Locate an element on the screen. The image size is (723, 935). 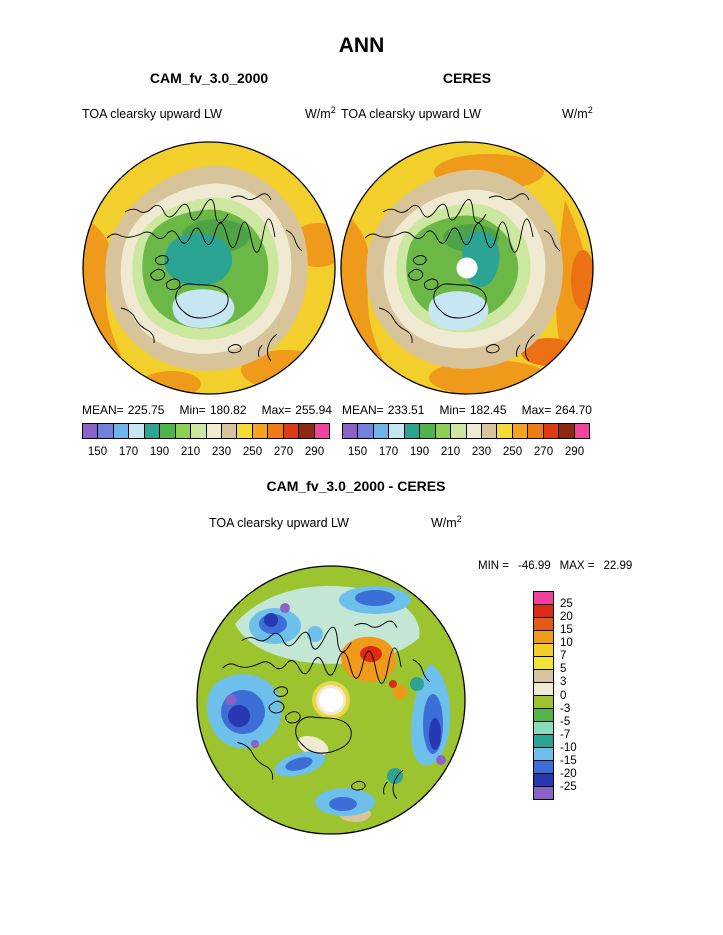
difference-units-label: W/m2 is located at coordinates (446, 522).